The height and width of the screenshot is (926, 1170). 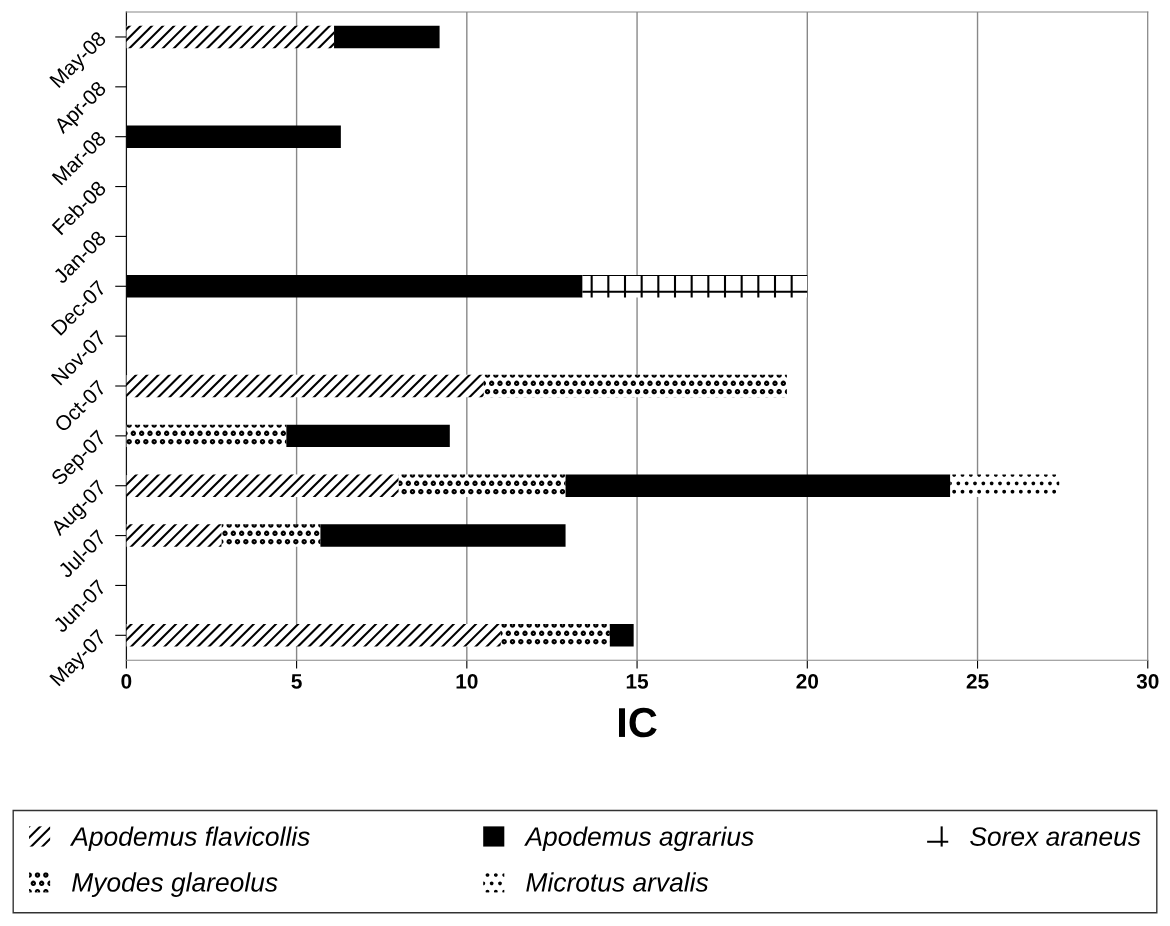 I want to click on legend-label: Myodes glareolus, so click(x=175, y=884).